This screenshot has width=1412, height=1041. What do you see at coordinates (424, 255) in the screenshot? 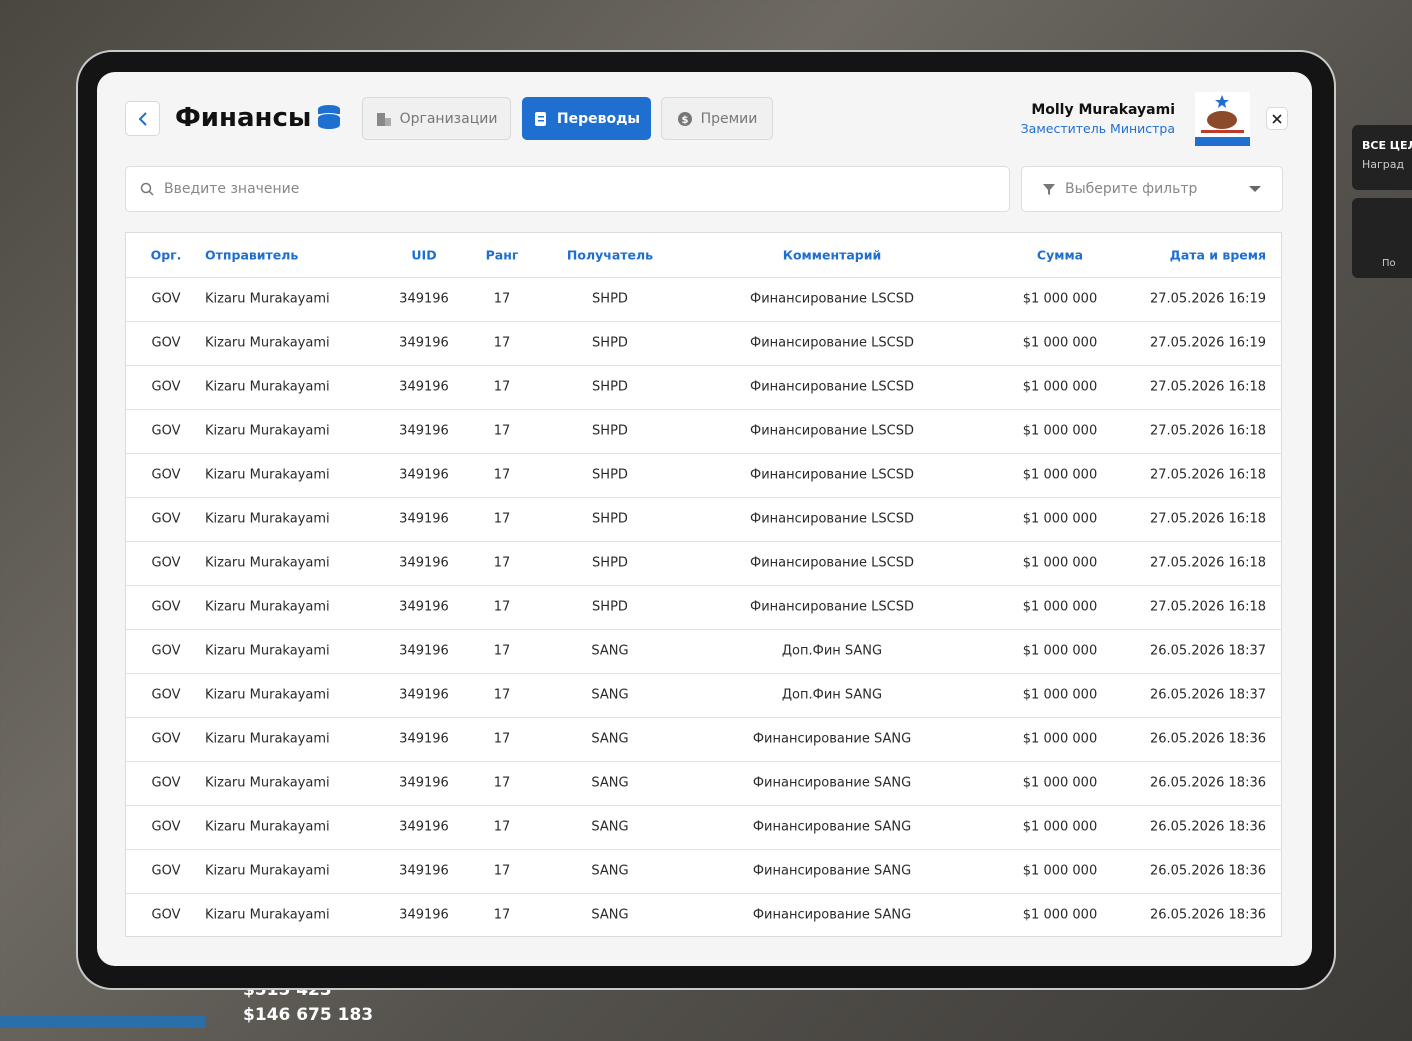
I see `column-header: UID` at bounding box center [424, 255].